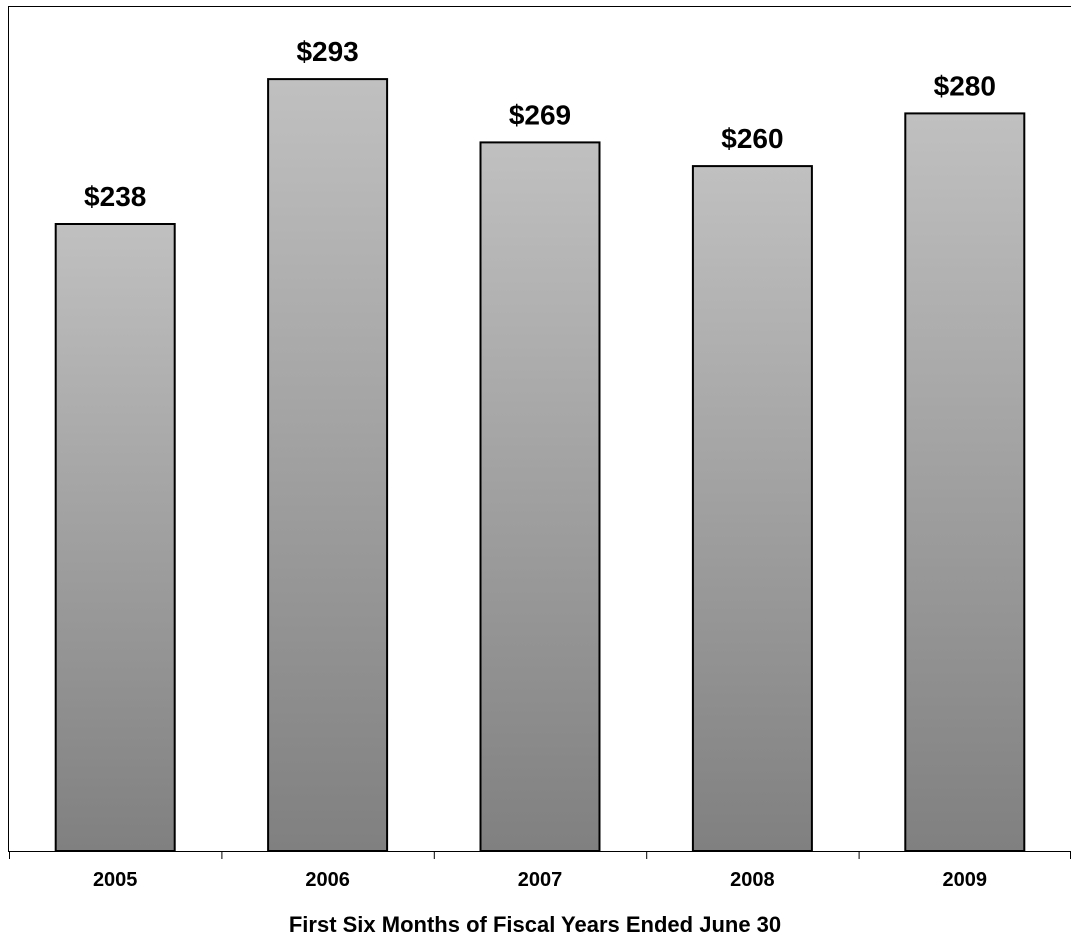 The height and width of the screenshot is (944, 1071). I want to click on value-label-2009: $280, so click(965, 85).